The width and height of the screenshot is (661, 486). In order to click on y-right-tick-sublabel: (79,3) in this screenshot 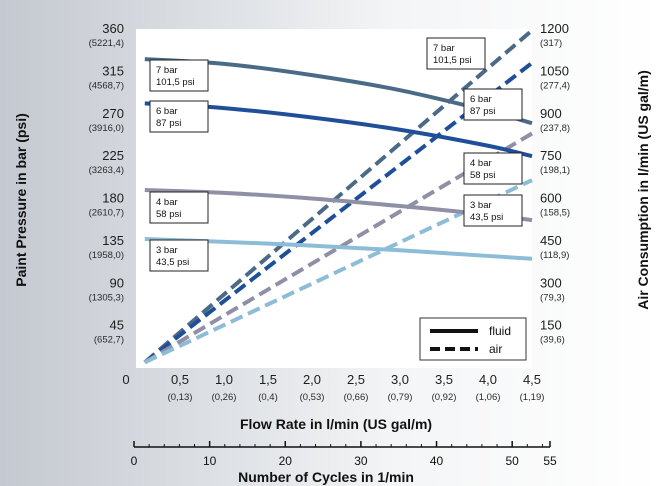, I will do `click(552, 297)`.